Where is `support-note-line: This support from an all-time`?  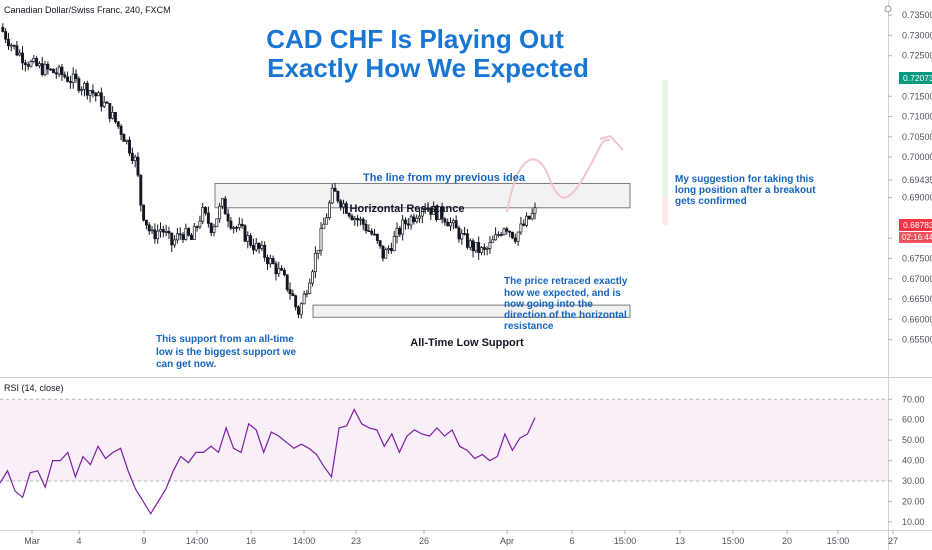
support-note-line: This support from an all-time is located at coordinates (225, 339).